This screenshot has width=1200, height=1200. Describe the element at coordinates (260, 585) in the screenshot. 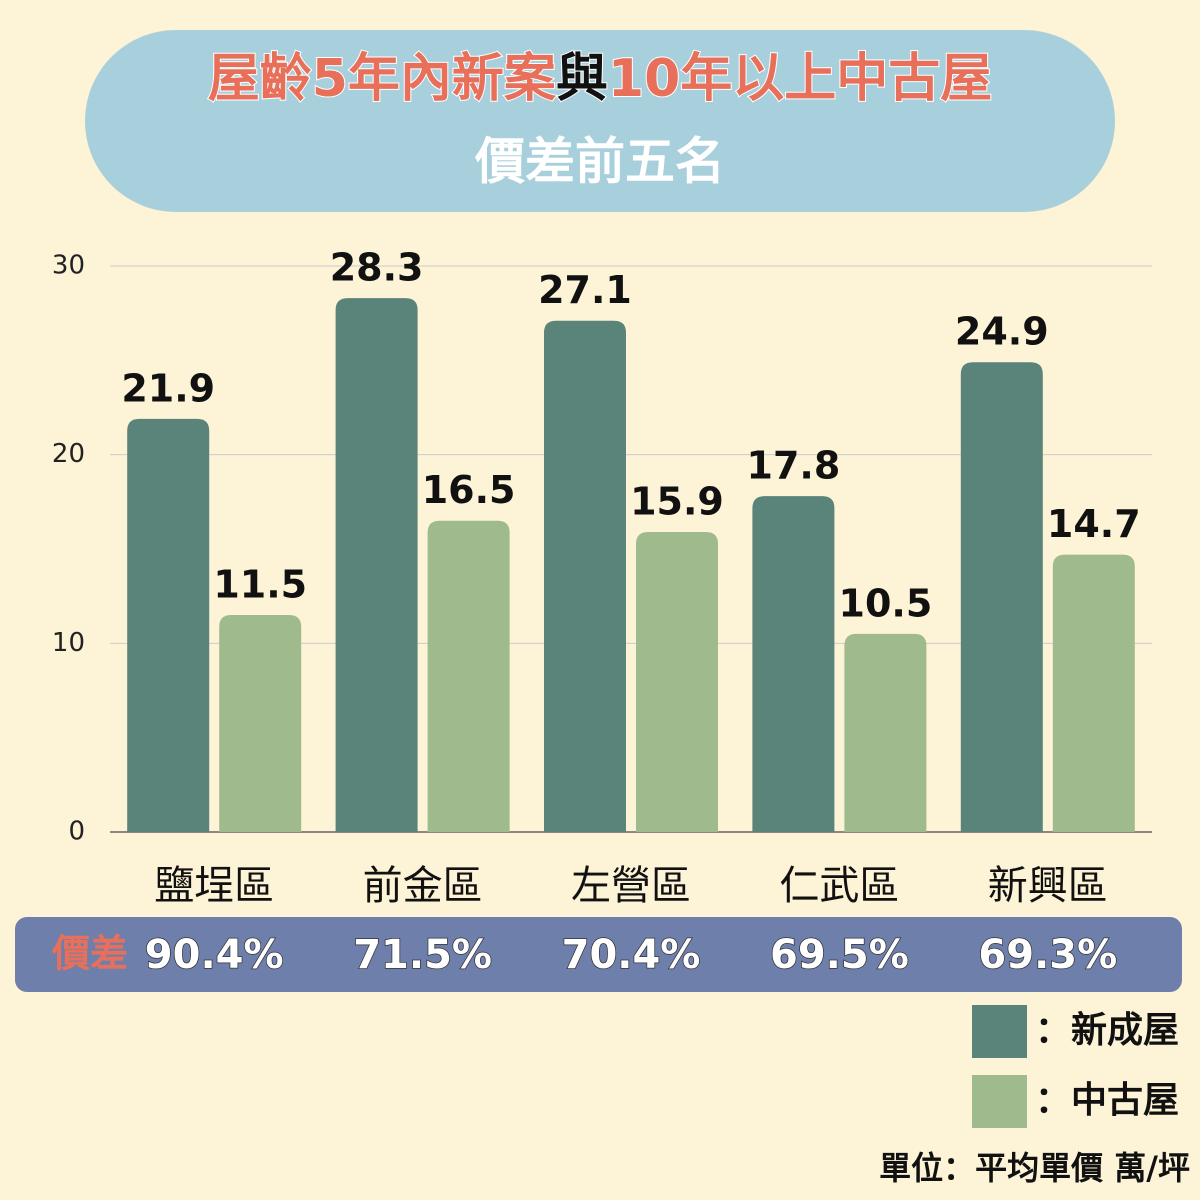

I see `data-label: 11.5` at that location.